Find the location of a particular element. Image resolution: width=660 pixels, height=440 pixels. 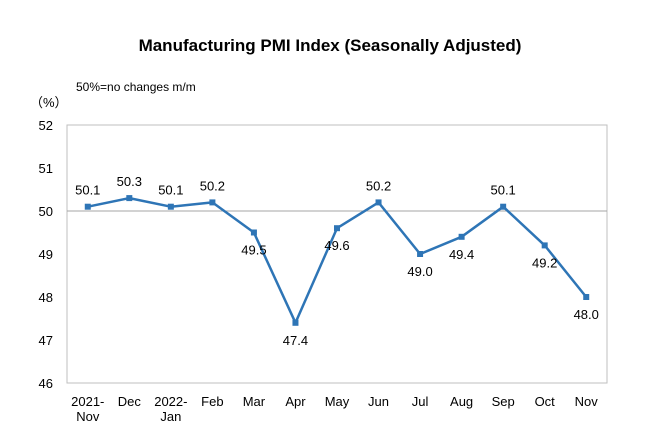

x-tick-label: Apr is located at coordinates (295, 401).